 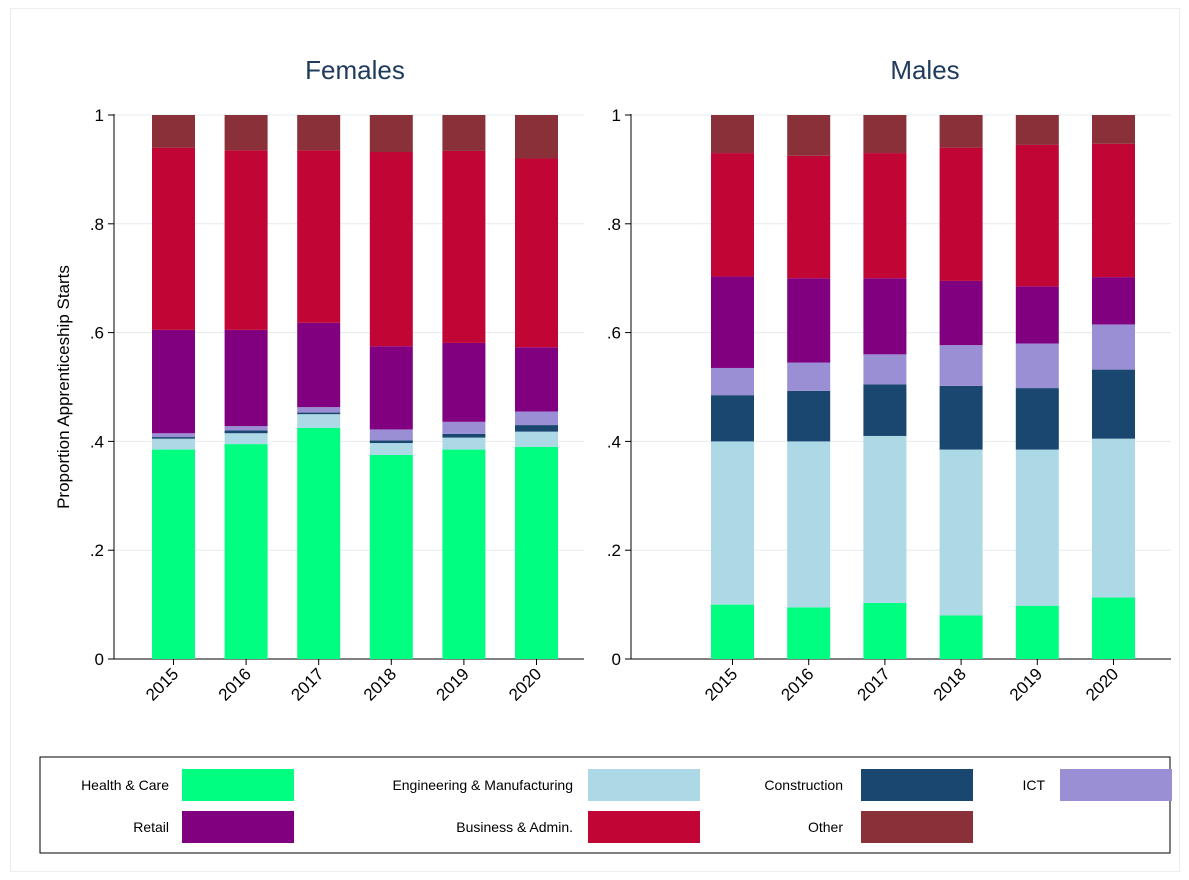 What do you see at coordinates (1033, 785) in the screenshot?
I see `legend-label: ICT` at bounding box center [1033, 785].